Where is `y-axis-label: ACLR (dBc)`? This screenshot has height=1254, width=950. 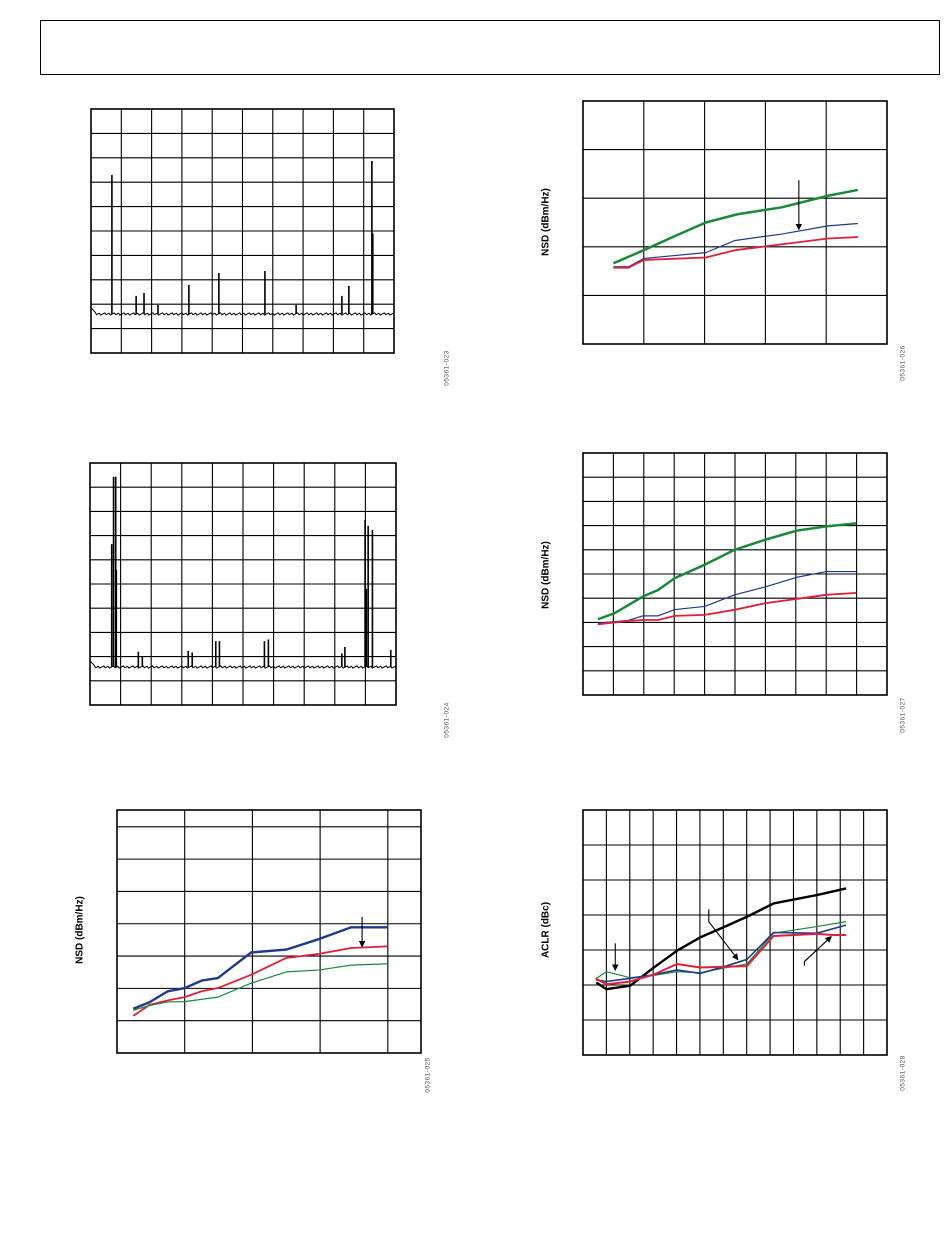
y-axis-label: ACLR (dBc) is located at coordinates (546, 930).